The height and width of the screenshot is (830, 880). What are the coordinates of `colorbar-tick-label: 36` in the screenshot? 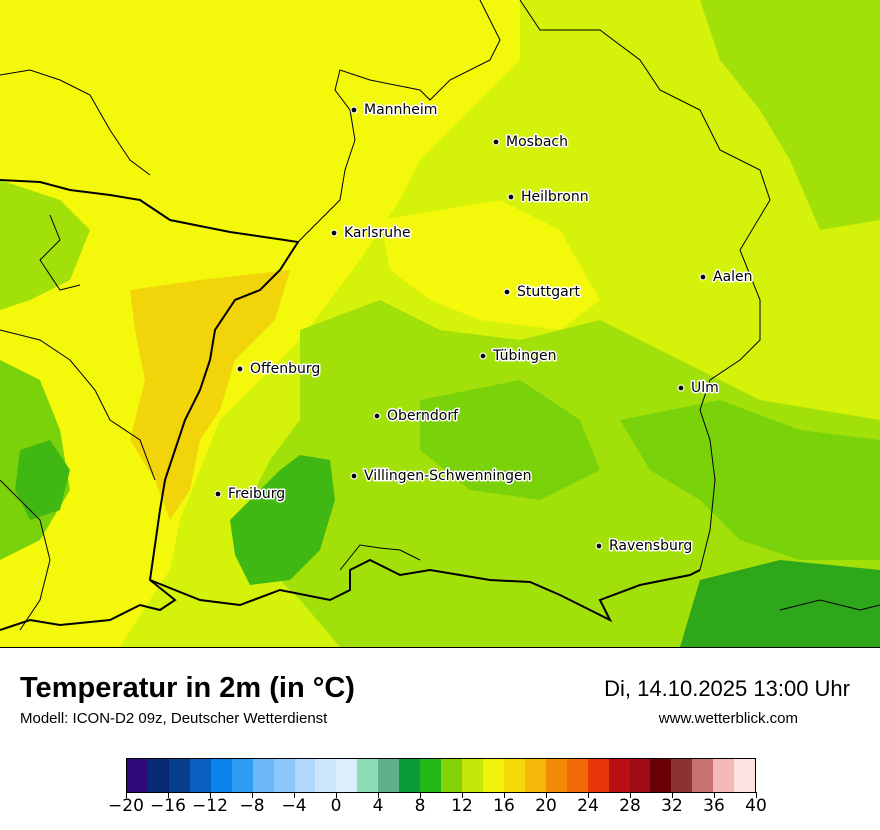 It's located at (714, 806).